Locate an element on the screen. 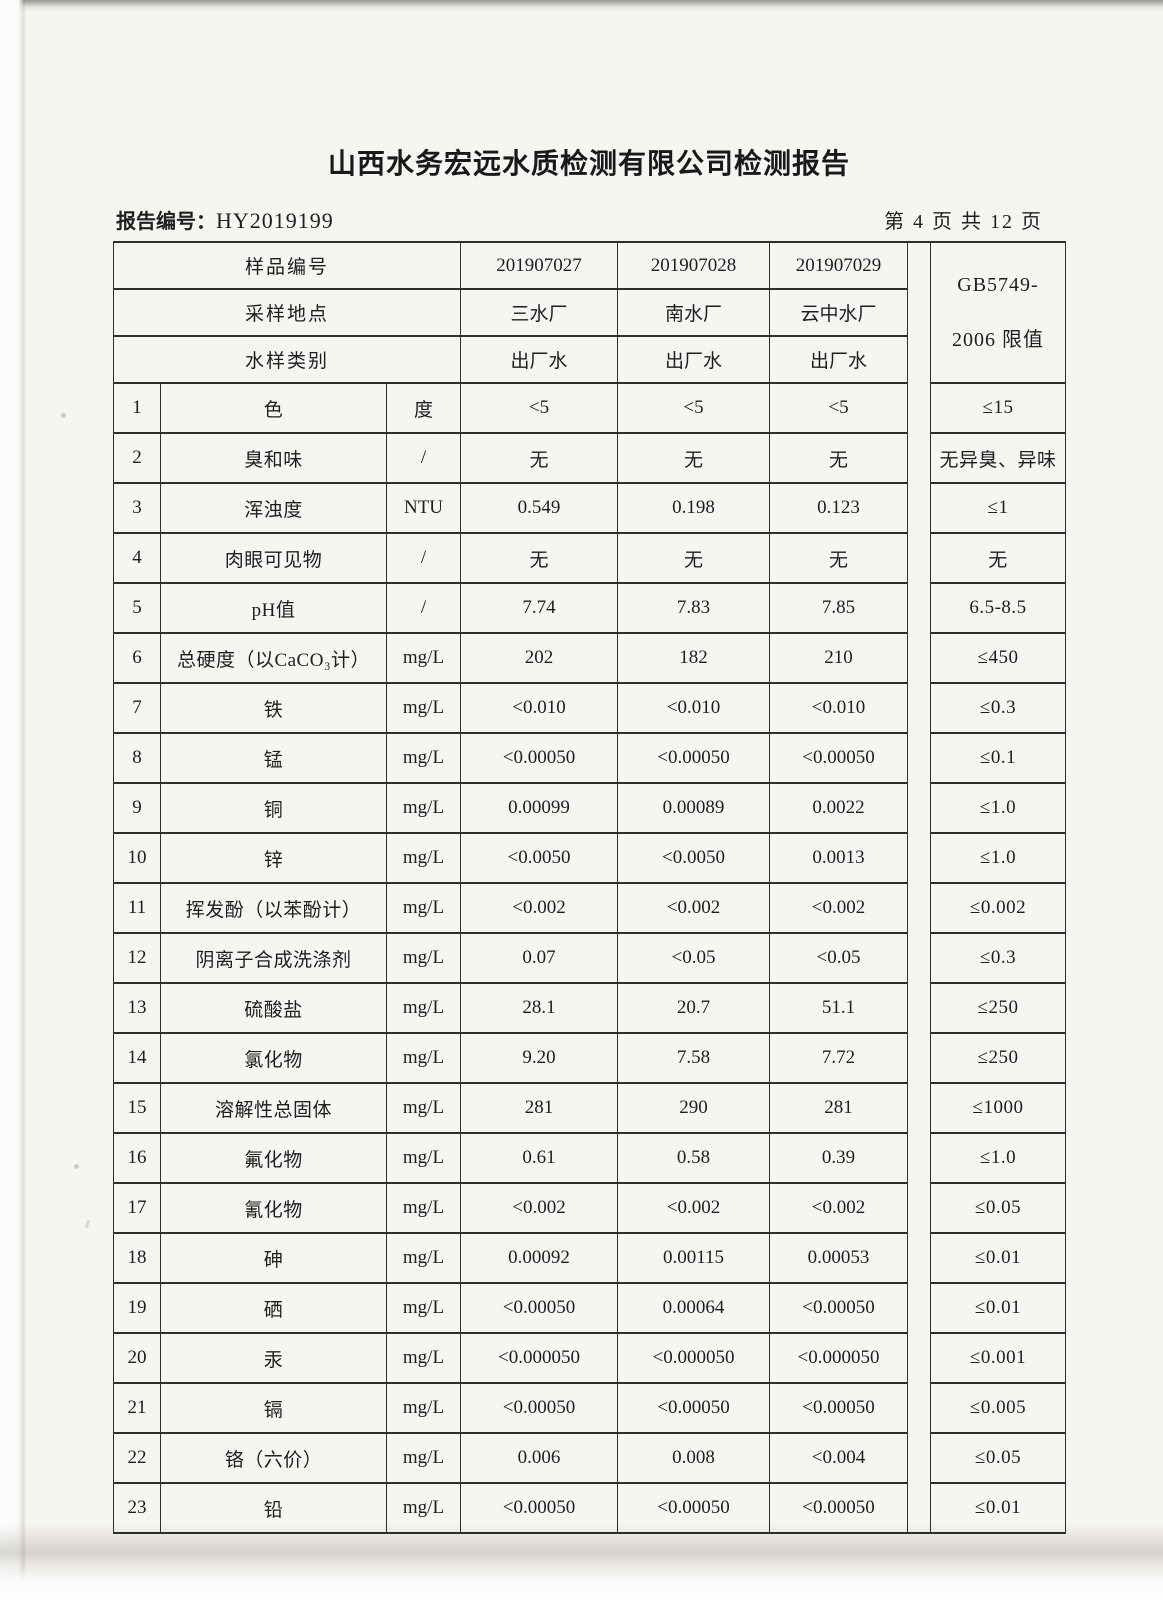  sample-2-value-cell: <5 is located at coordinates (693, 408).